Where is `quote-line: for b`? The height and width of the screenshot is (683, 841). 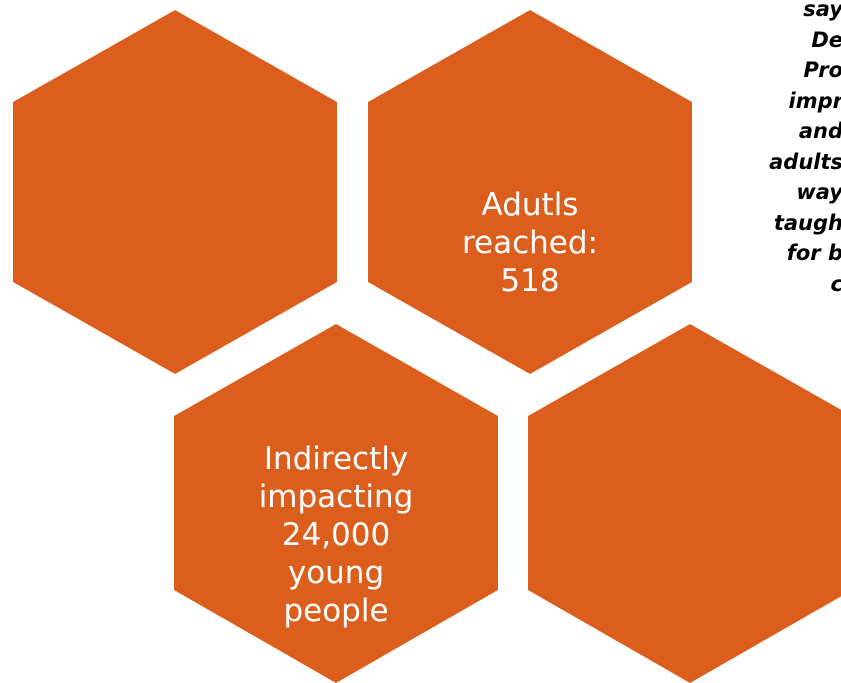 quote-line: for b is located at coordinates (813, 253).